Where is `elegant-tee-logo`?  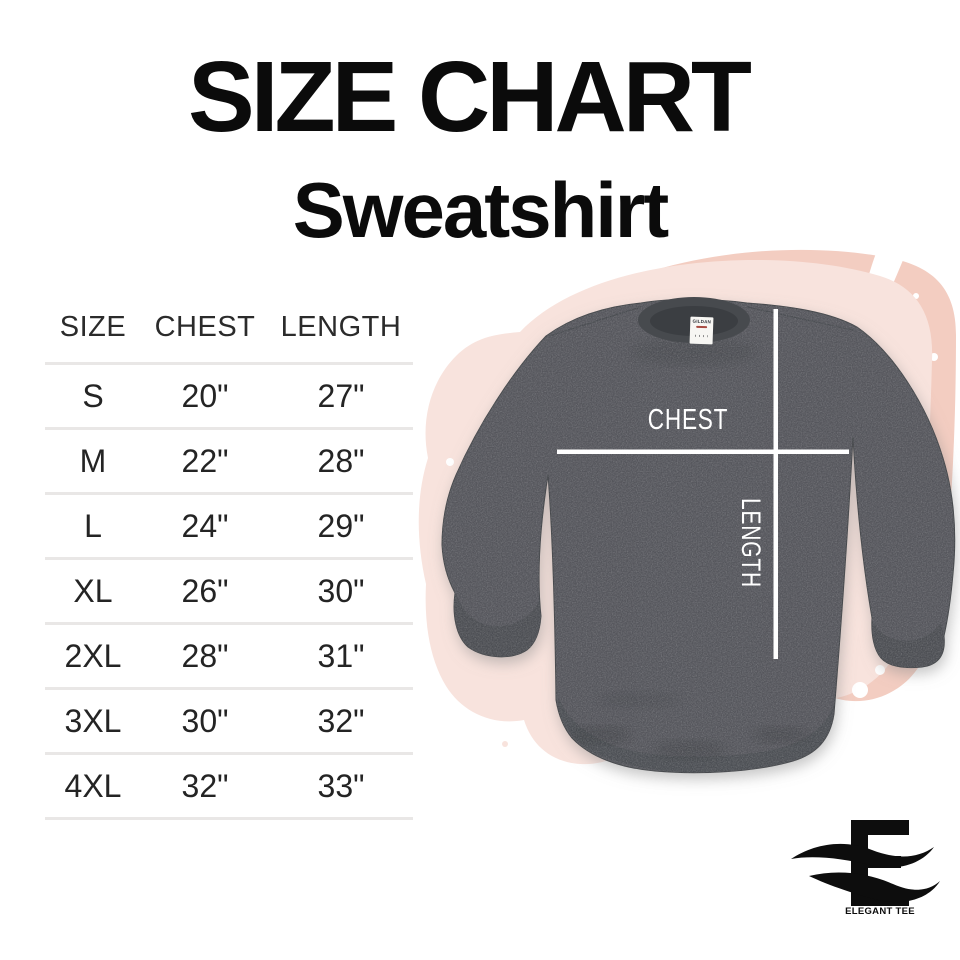
elegant-tee-logo is located at coordinates (865, 863).